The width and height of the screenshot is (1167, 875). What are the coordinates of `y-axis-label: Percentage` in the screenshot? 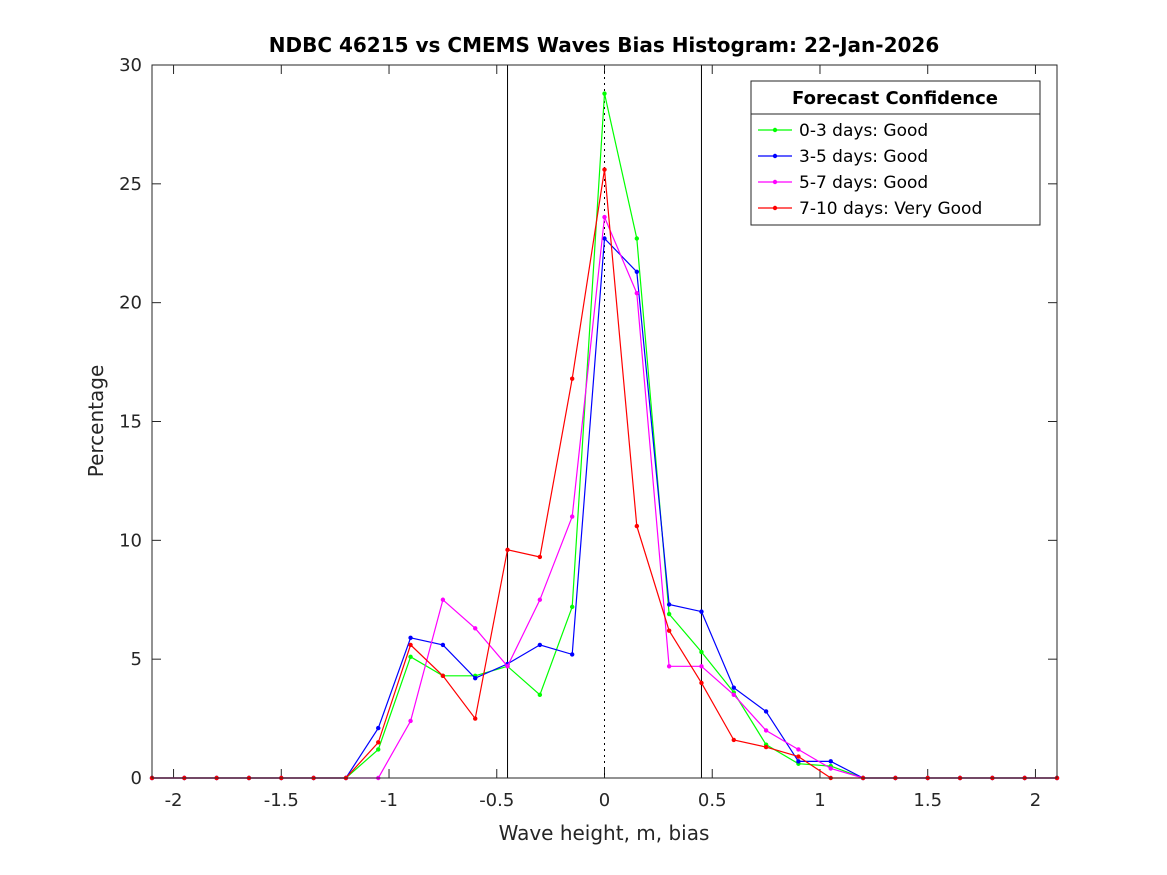 It's located at (96, 421).